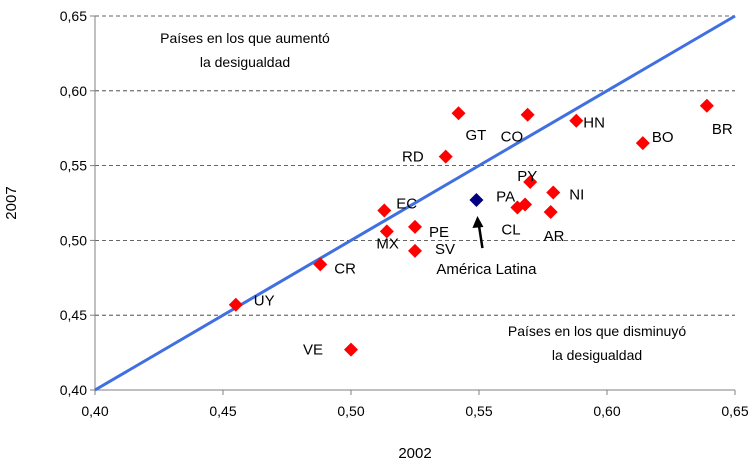 The image size is (756, 466). What do you see at coordinates (478, 222) in the screenshot?
I see `annotation-arrow-head` at bounding box center [478, 222].